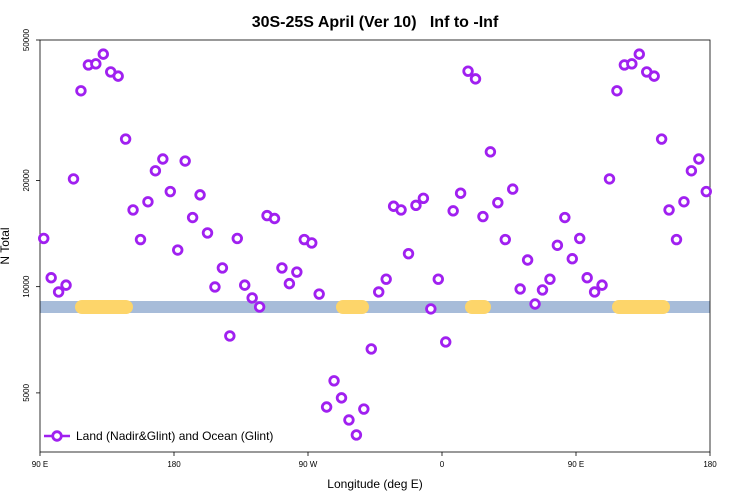 This screenshot has height=500, width=750. I want to click on y-tick-label: 50000, so click(26, 39).